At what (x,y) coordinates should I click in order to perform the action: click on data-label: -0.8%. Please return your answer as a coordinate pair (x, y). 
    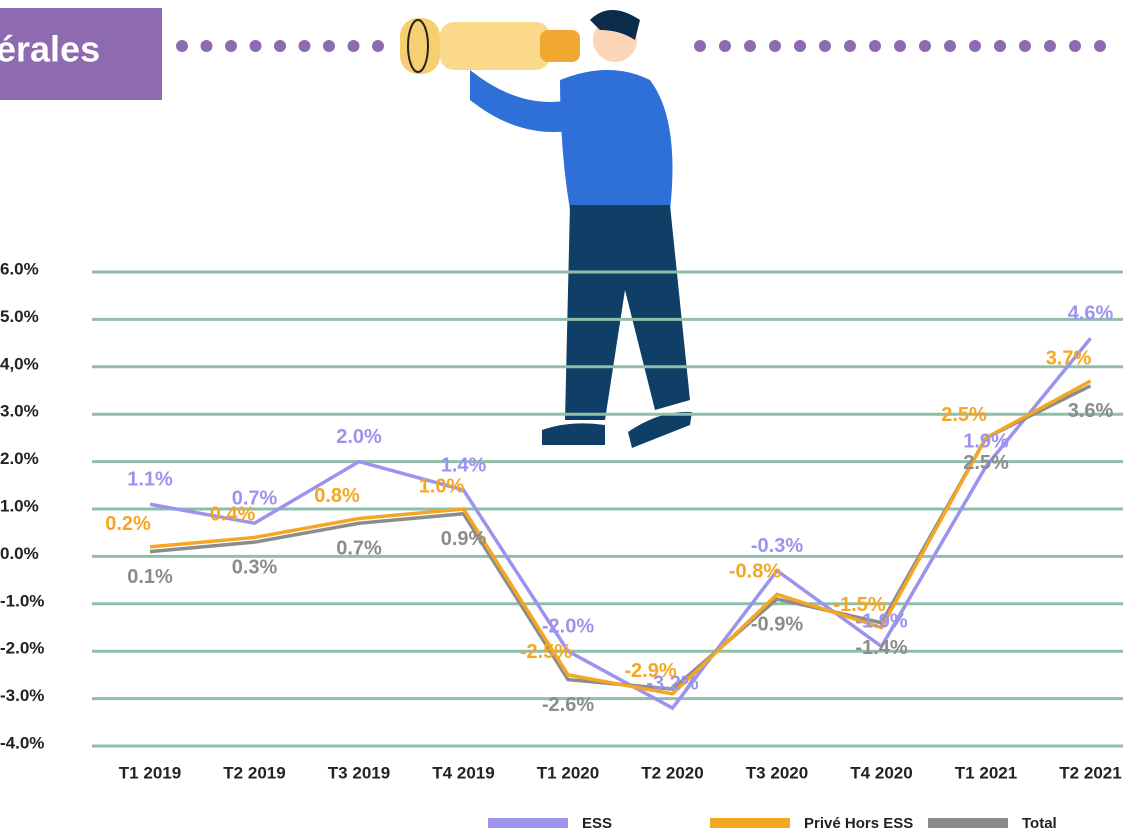
    Looking at the image, I should click on (755, 572).